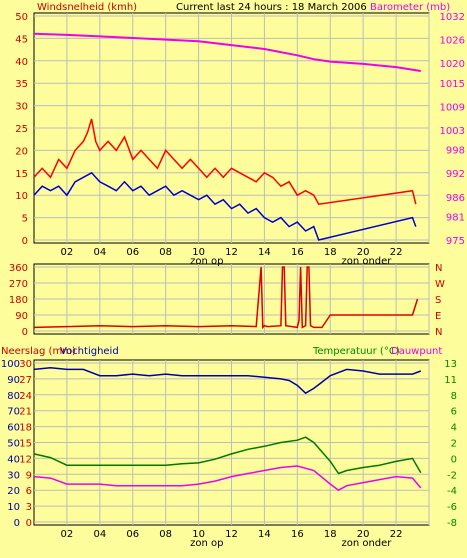  Describe the element at coordinates (21, 129) in the screenshot. I see `wind-tick-label: 25` at that location.